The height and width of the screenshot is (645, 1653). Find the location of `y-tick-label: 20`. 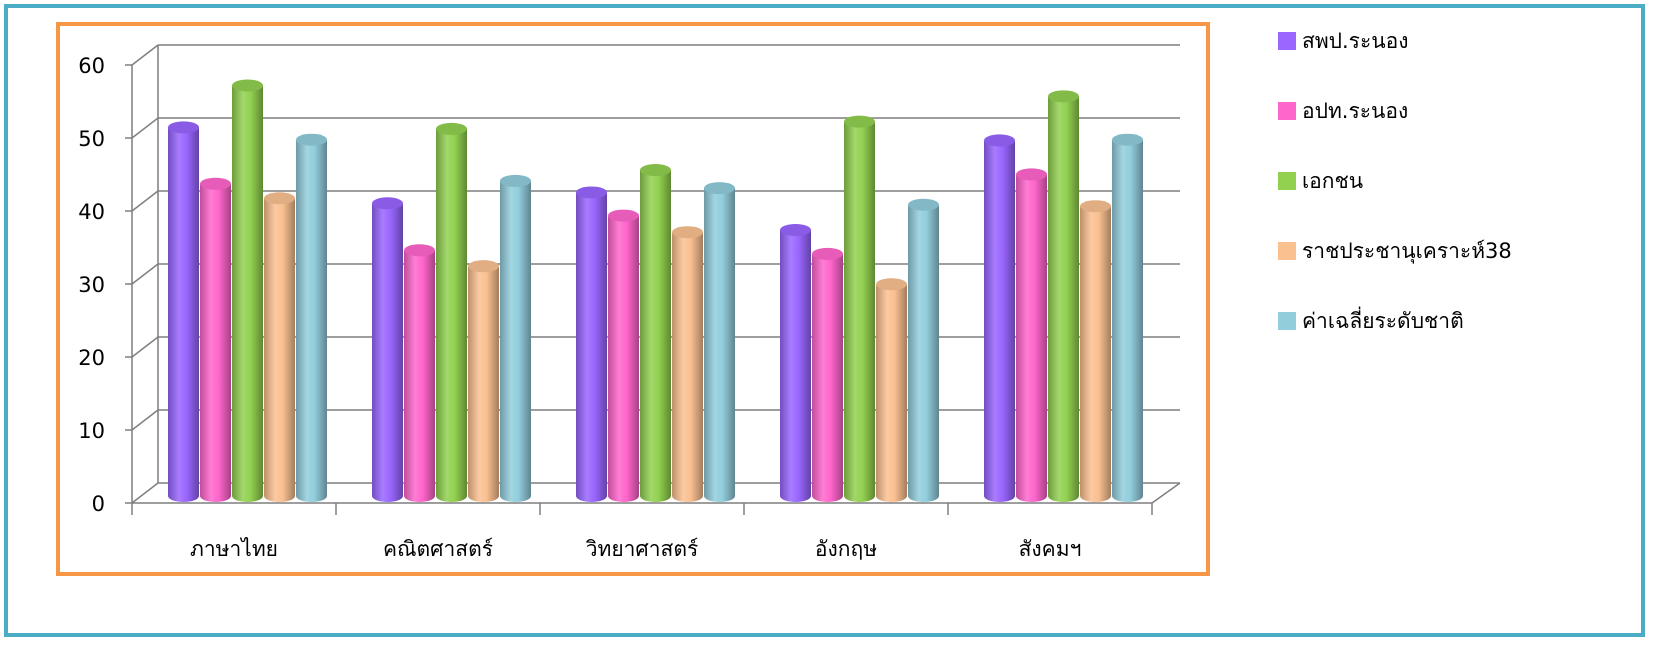

y-tick-label: 20 is located at coordinates (91, 358).